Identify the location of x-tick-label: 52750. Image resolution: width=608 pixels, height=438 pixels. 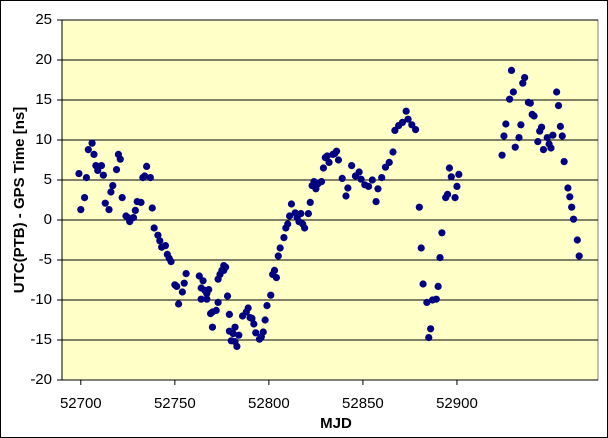
(175, 403).